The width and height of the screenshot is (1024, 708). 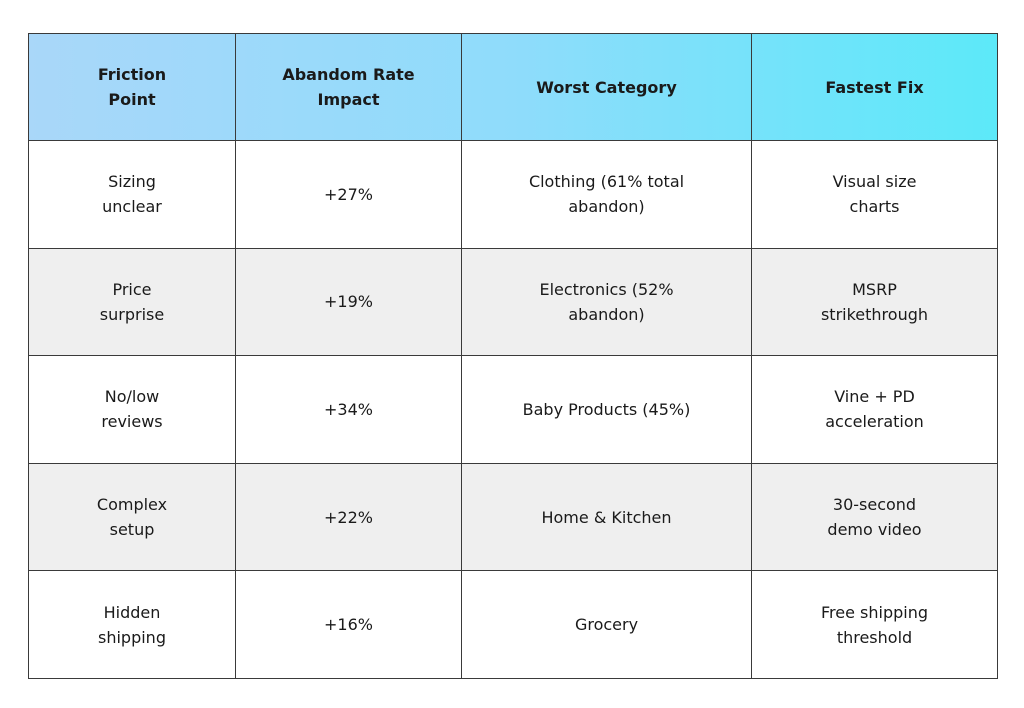 I want to click on table-cell: Electronics (52% abandon), so click(x=606, y=302).